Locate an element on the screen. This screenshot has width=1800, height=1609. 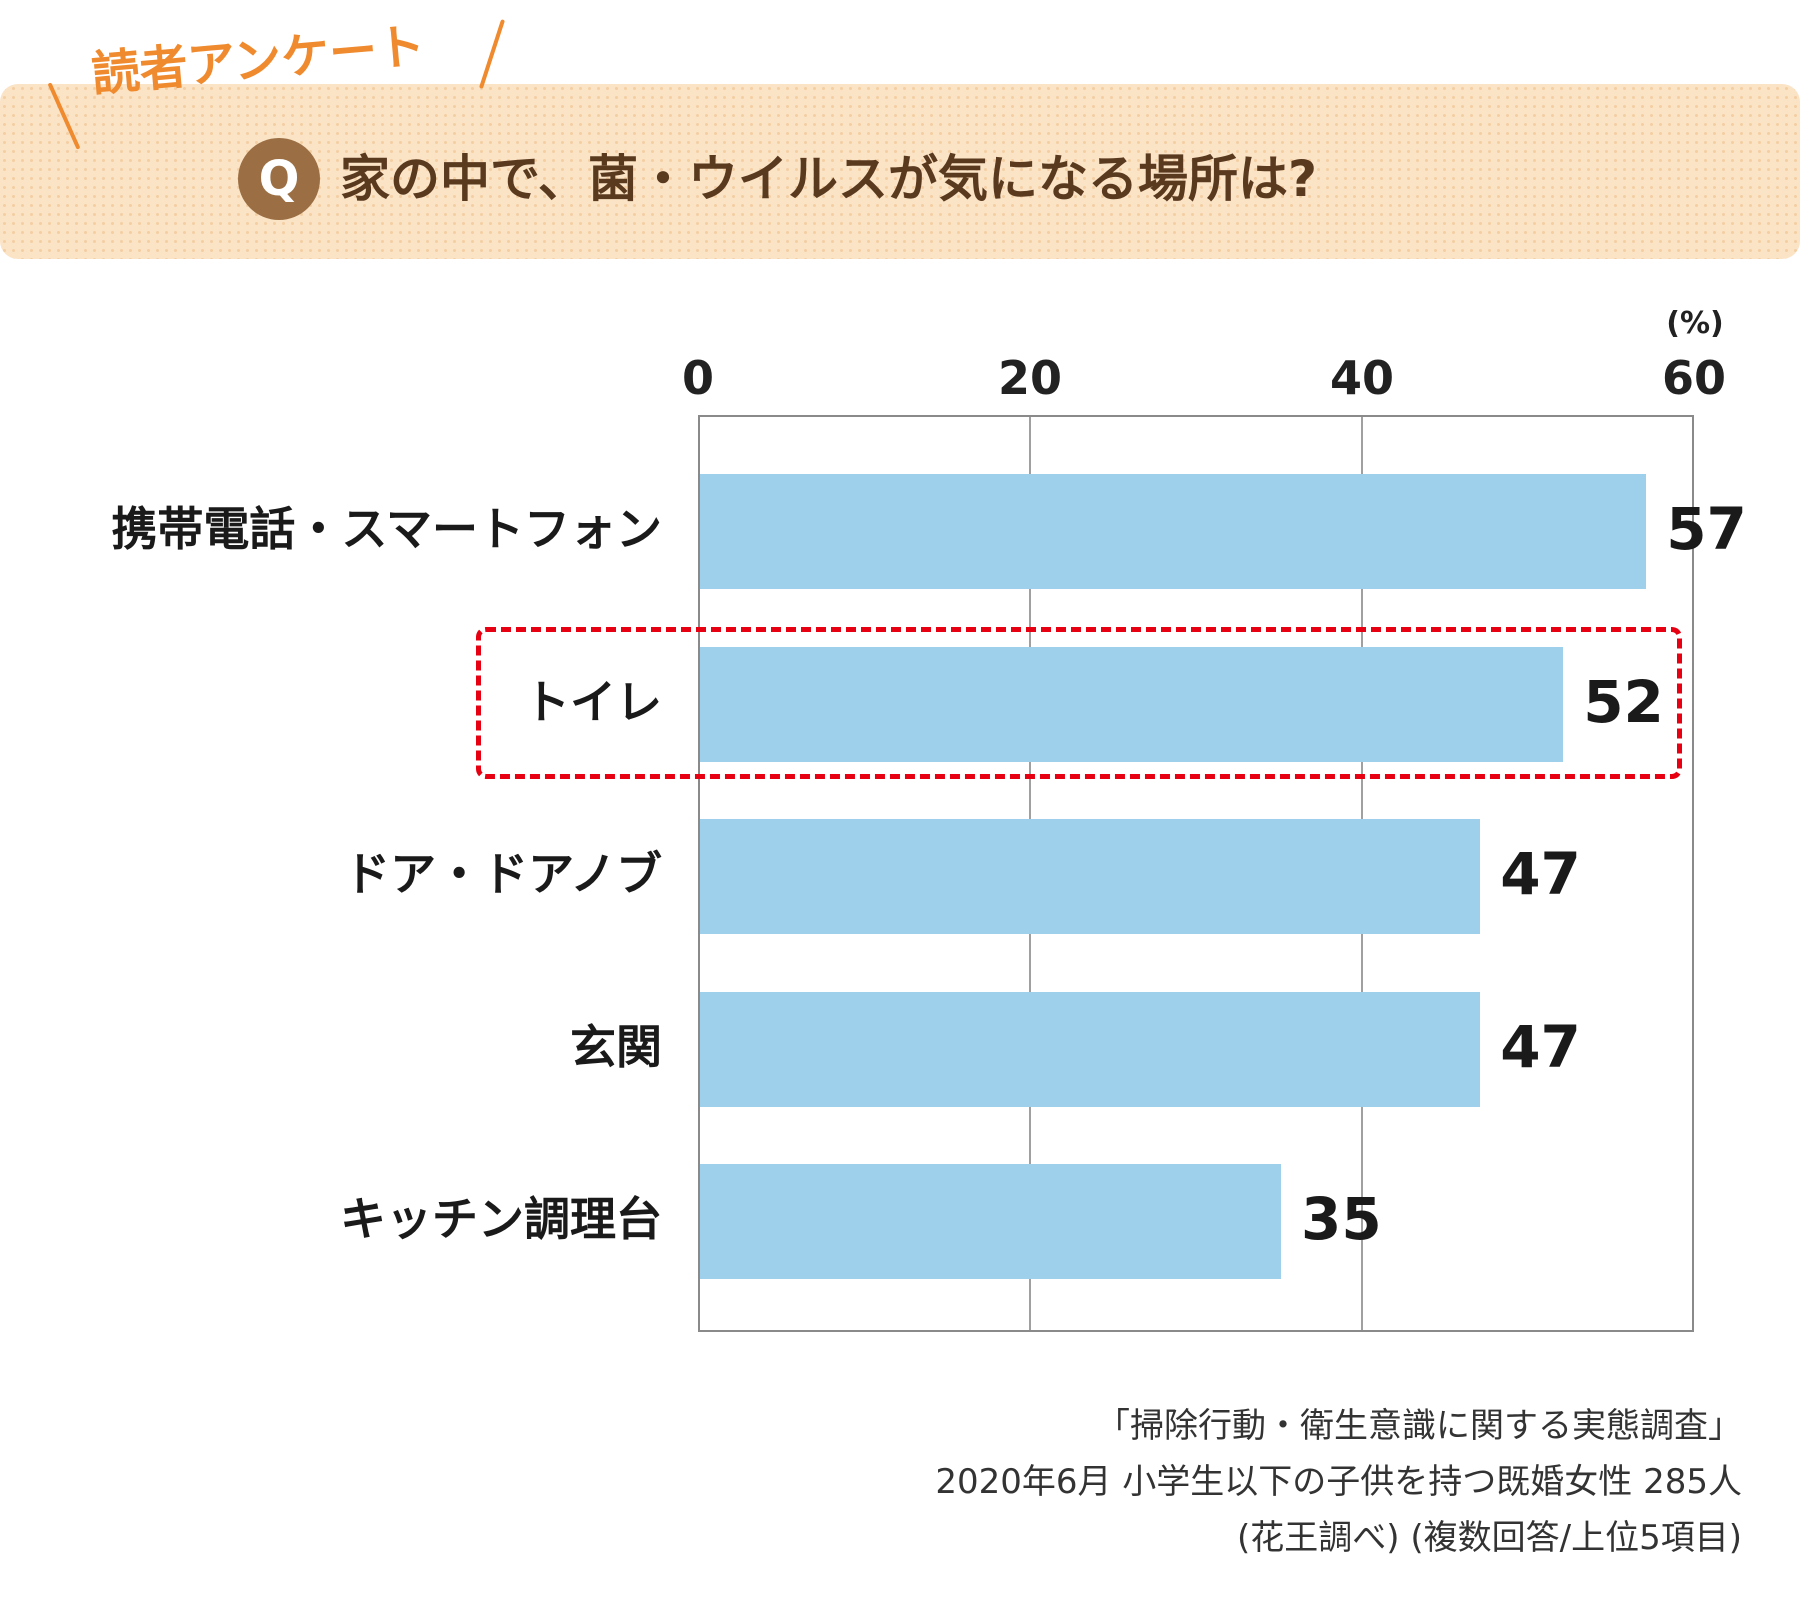
category-label: 玄関 is located at coordinates (616, 1046).